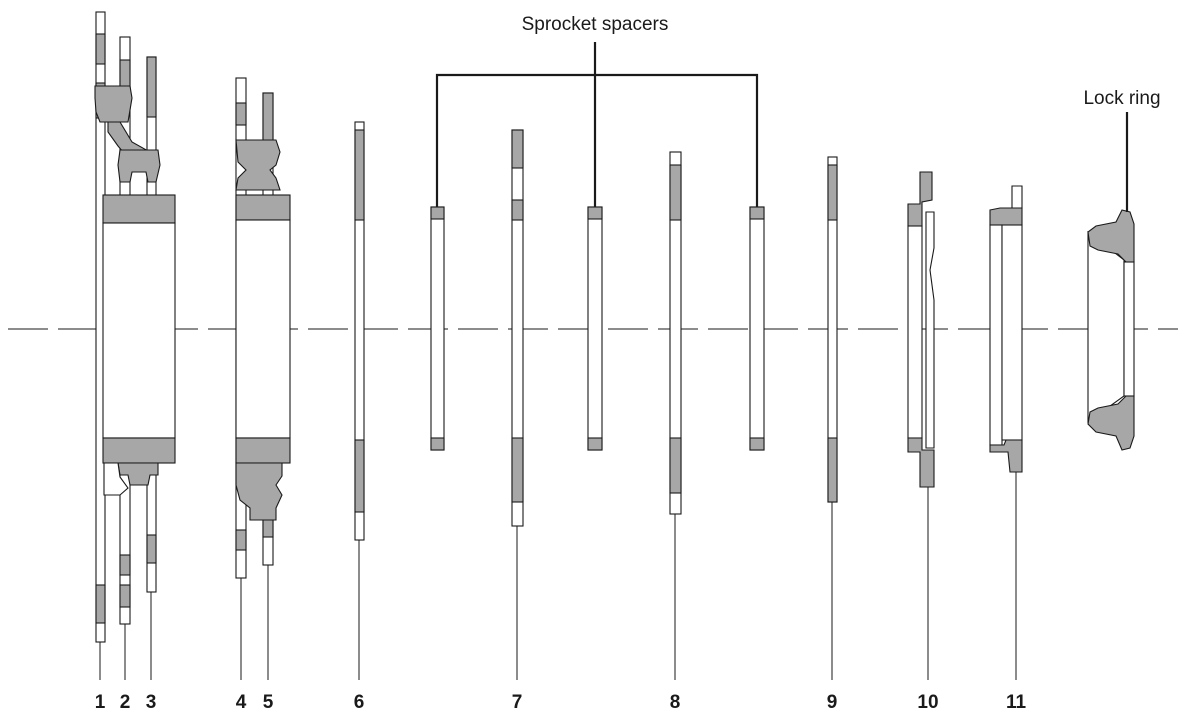 This screenshot has width=1184, height=718. I want to click on part-number-2: 2, so click(125, 702).